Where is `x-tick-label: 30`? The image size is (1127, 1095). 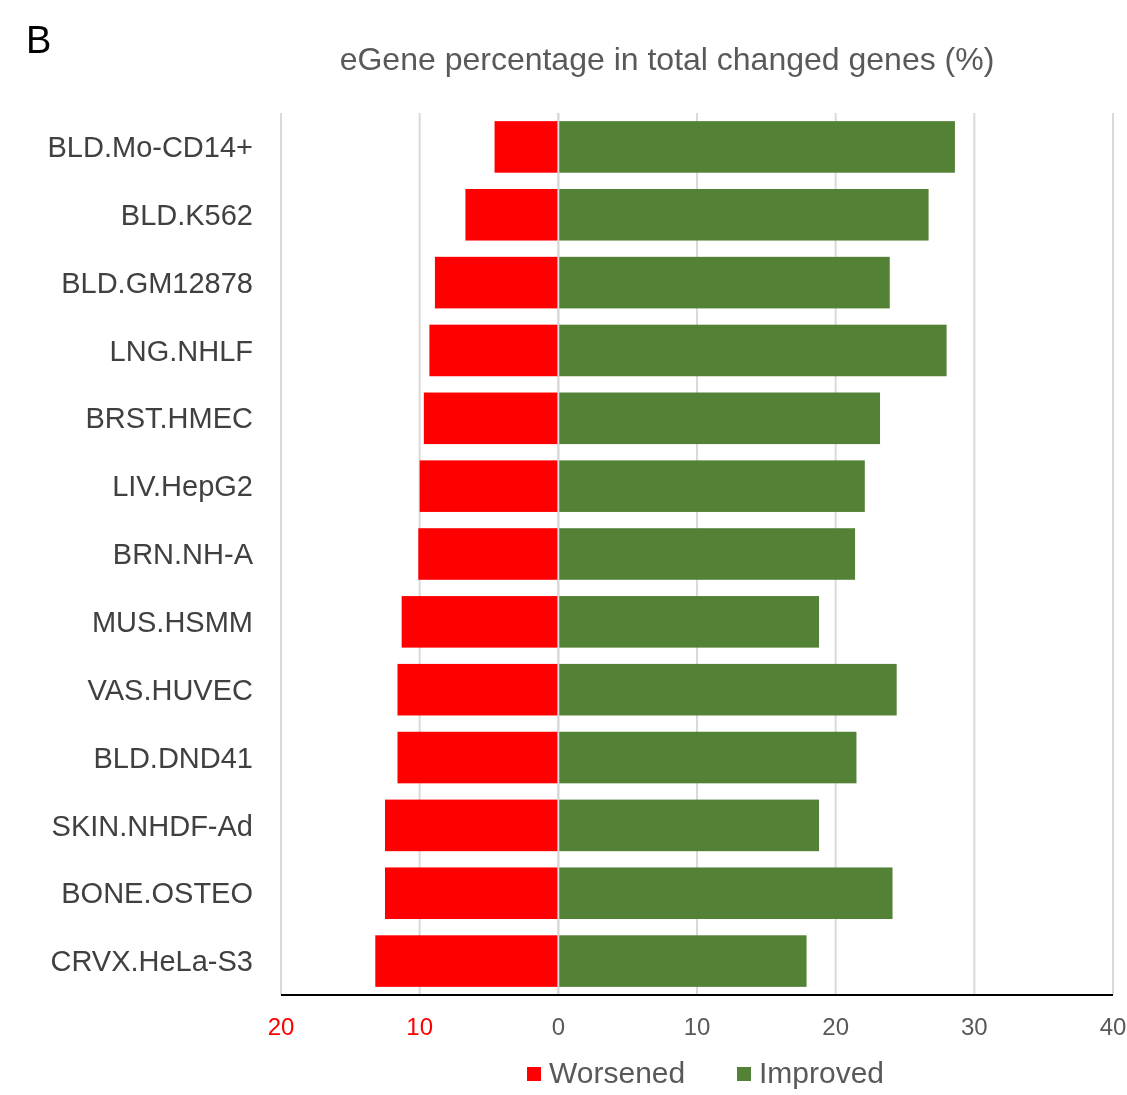 x-tick-label: 30 is located at coordinates (974, 1026).